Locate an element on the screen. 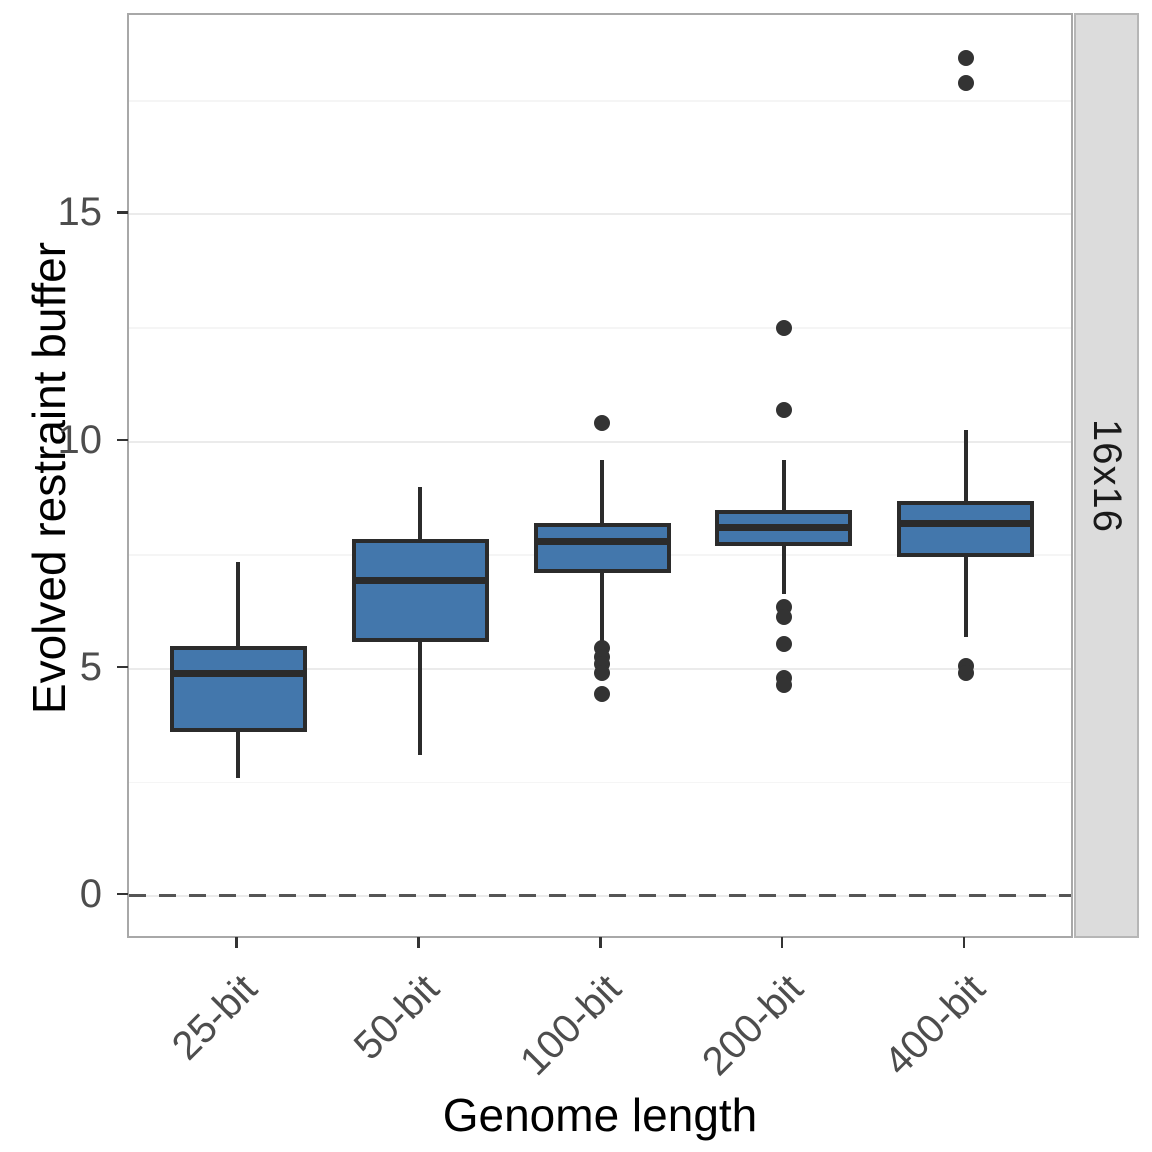 The image size is (1152, 1152). facet-strip: 16x16 is located at coordinates (1106, 475).